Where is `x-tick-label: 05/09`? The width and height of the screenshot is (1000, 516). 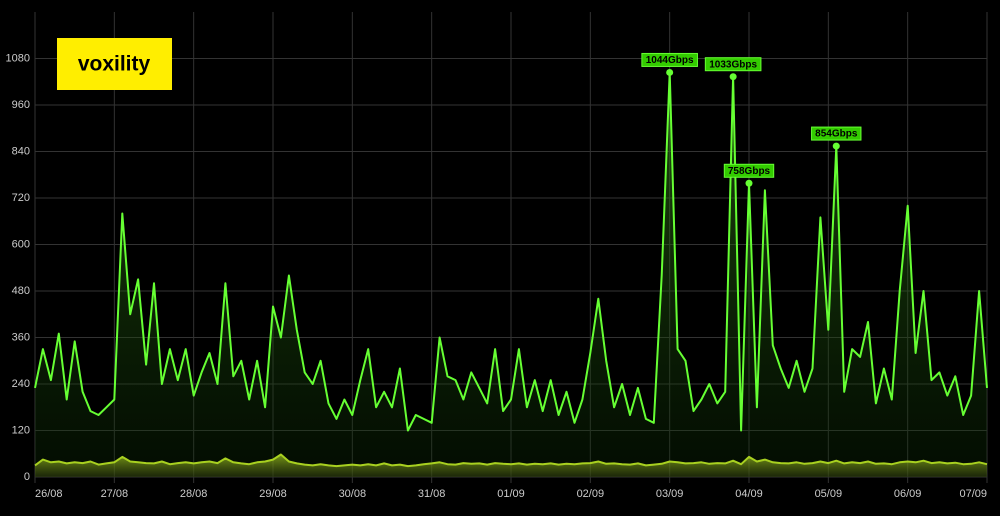
x-tick-label: 05/09 is located at coordinates (829, 494).